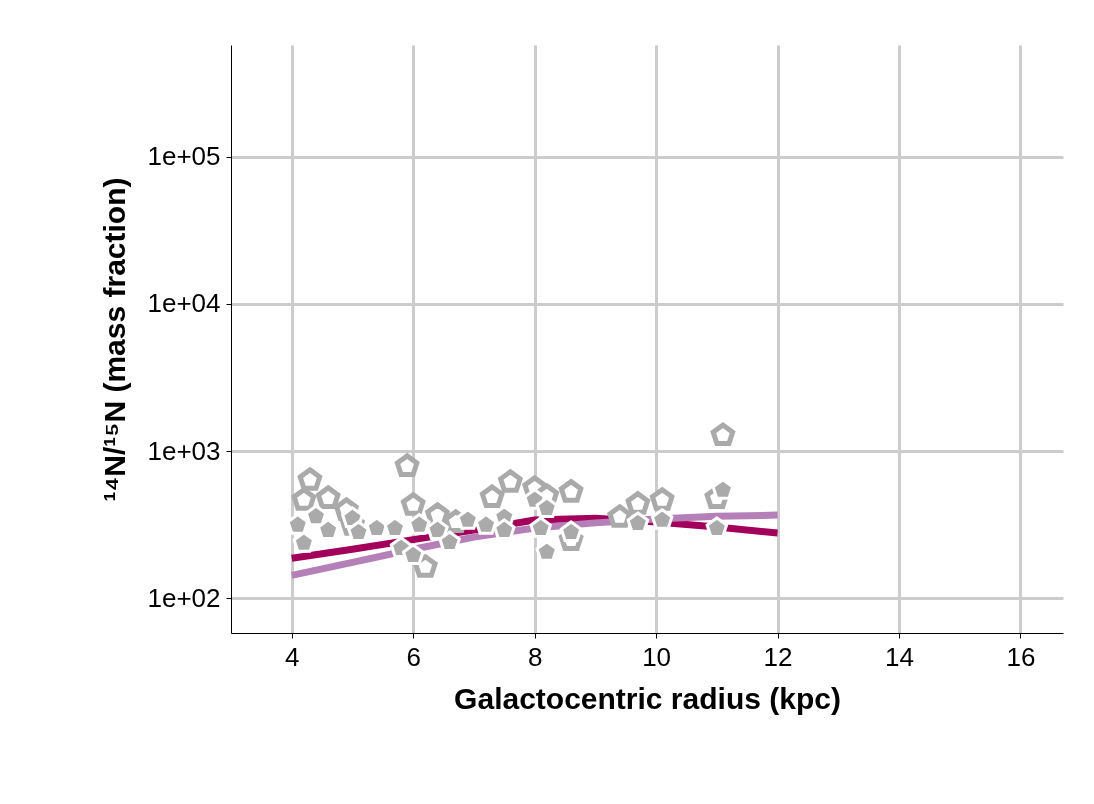  Describe the element at coordinates (647, 698) in the screenshot. I see `x-axis-title: Galactocentric radius (kpc)` at that location.